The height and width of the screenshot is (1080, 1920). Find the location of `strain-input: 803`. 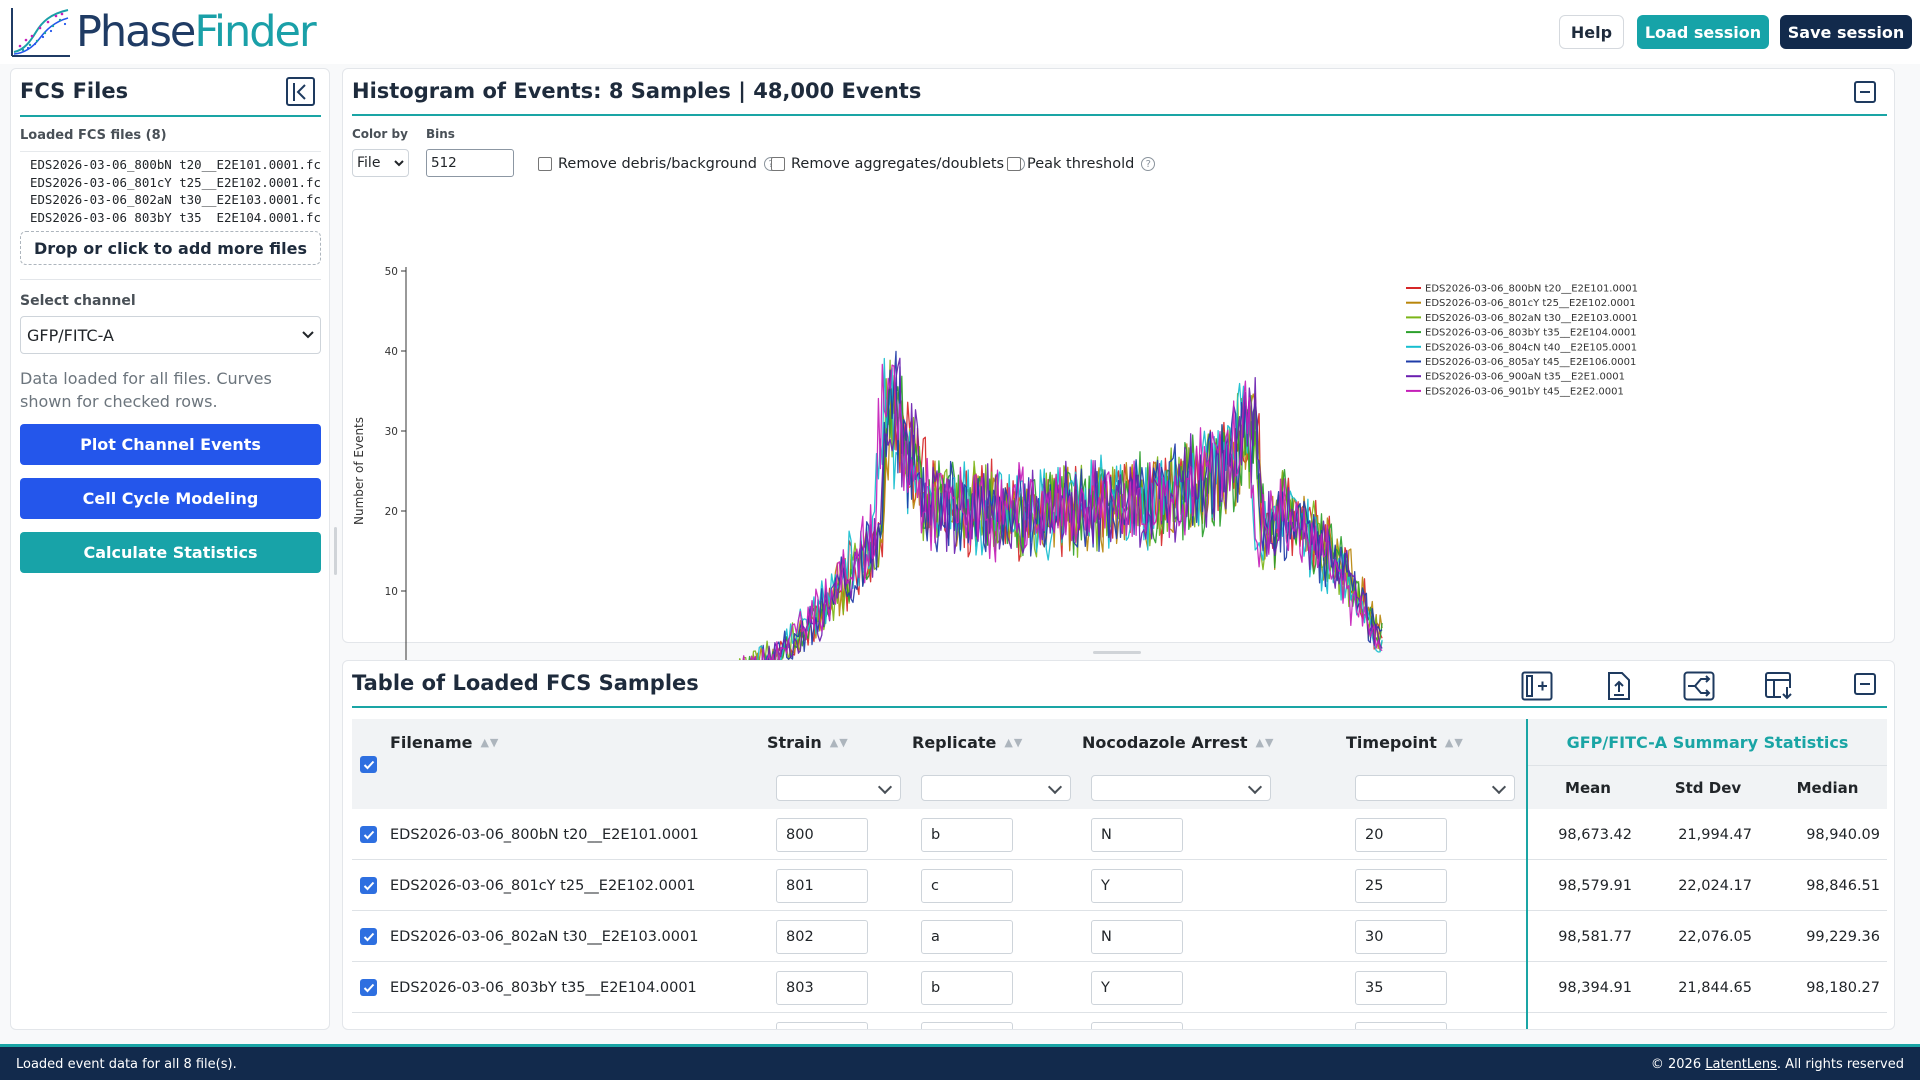

strain-input: 803 is located at coordinates (822, 988).